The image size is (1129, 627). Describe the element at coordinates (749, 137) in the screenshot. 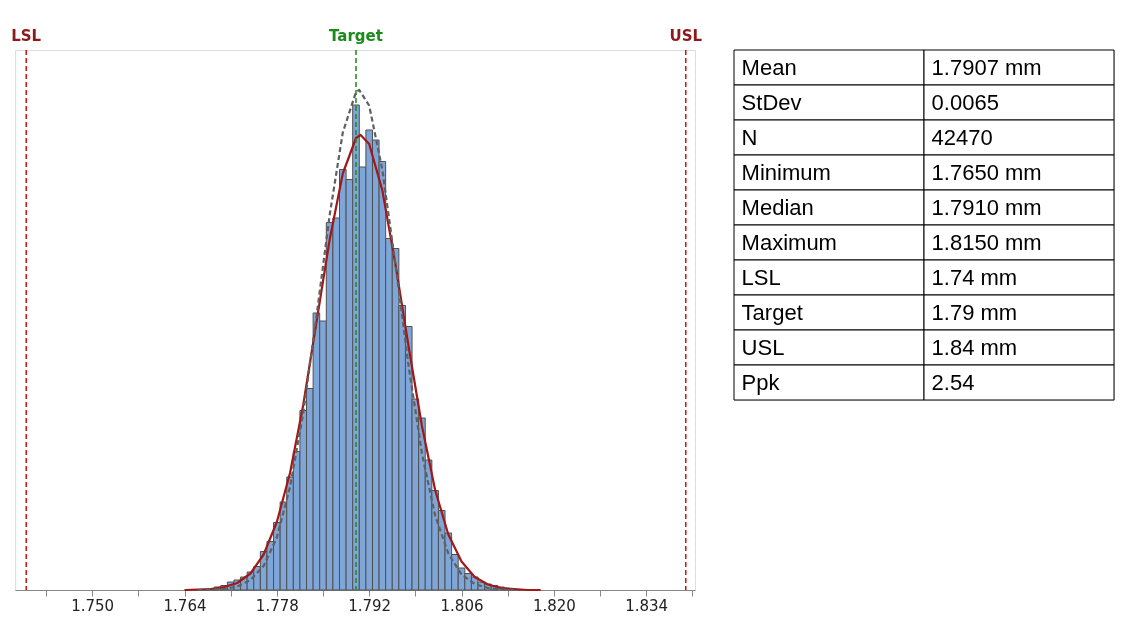

I see `text: N` at that location.